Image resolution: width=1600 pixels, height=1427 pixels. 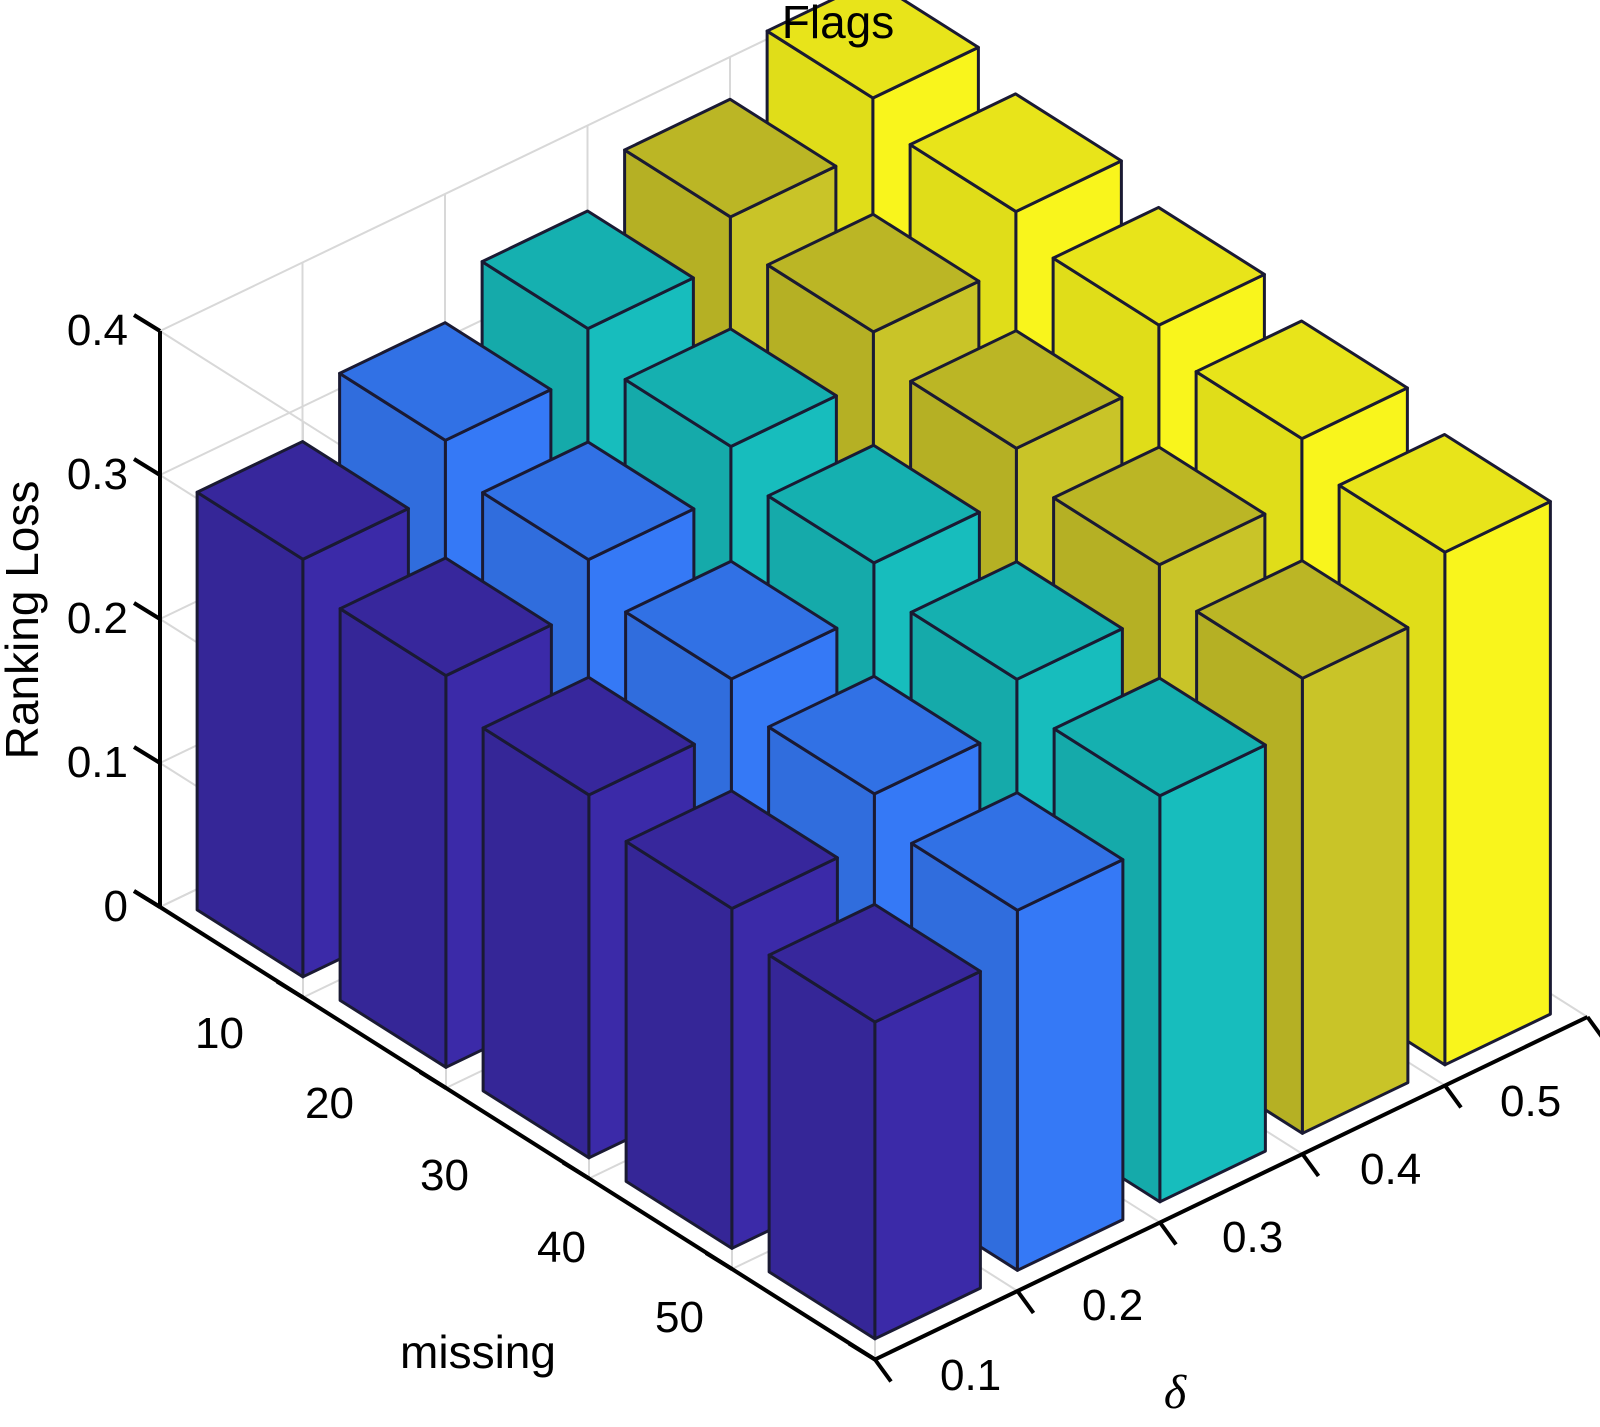 What do you see at coordinates (838, 24) in the screenshot?
I see `chart-title: Flags` at bounding box center [838, 24].